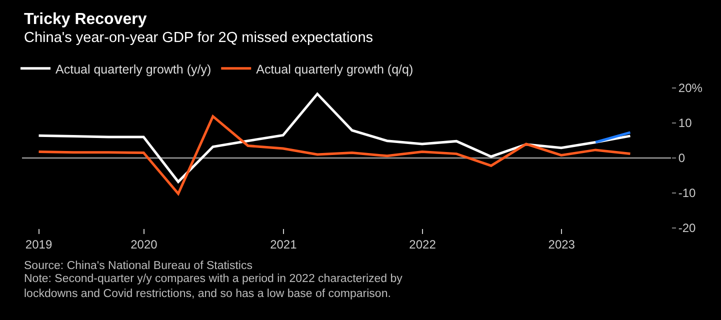 Image resolution: width=721 pixels, height=320 pixels. Describe the element at coordinates (284, 244) in the screenshot. I see `x-tick-label: 2021` at that location.